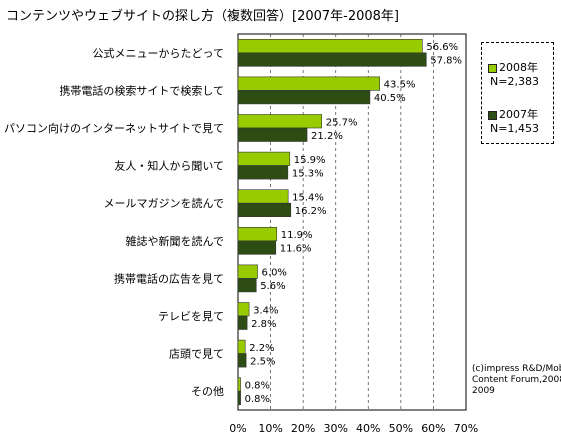  Describe the element at coordinates (241, 346) in the screenshot. I see `bar-2008年-8` at that location.